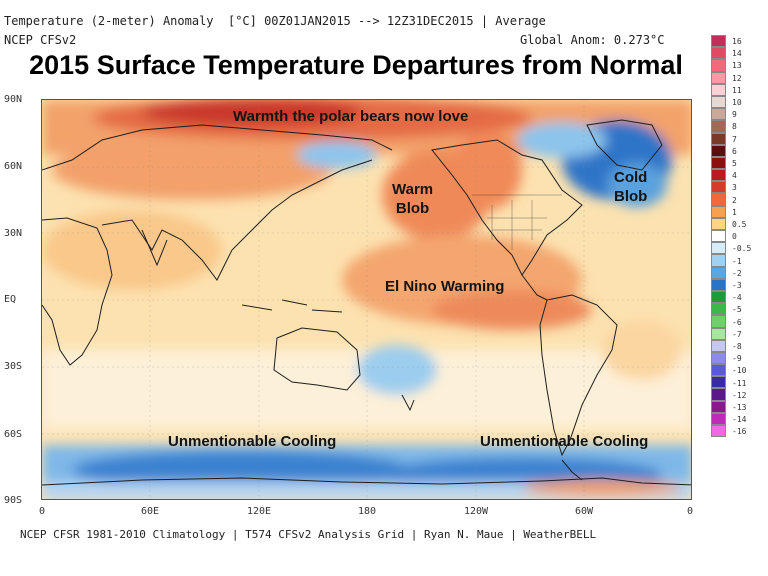  Describe the element at coordinates (592, 40) in the screenshot. I see `global-anomaly: Global Anom: 0.273°C` at that location.